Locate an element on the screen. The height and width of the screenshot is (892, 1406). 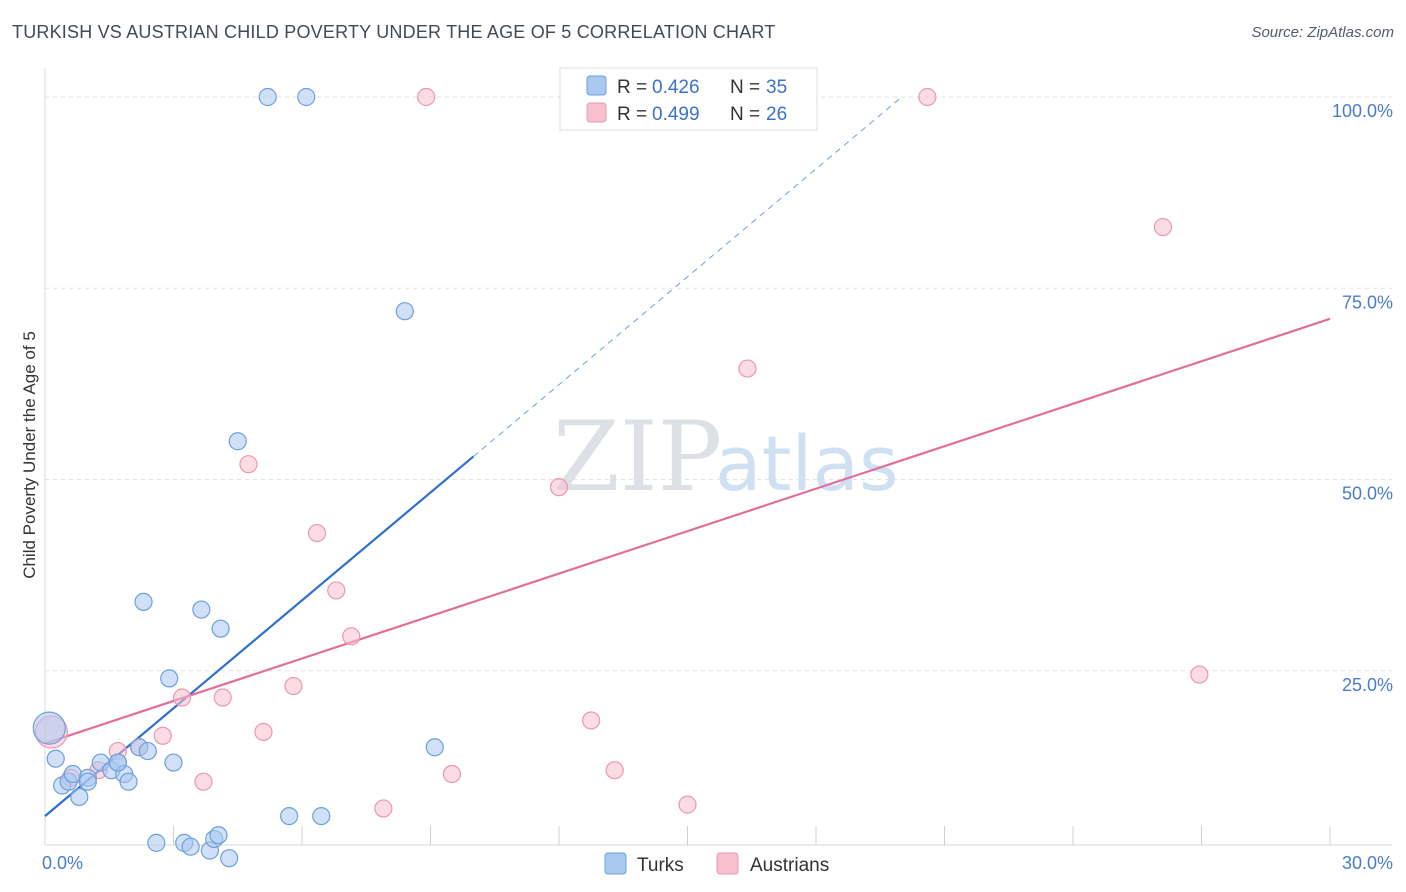
source-label: Source: ZipAtlas.com is located at coordinates (1322, 32).